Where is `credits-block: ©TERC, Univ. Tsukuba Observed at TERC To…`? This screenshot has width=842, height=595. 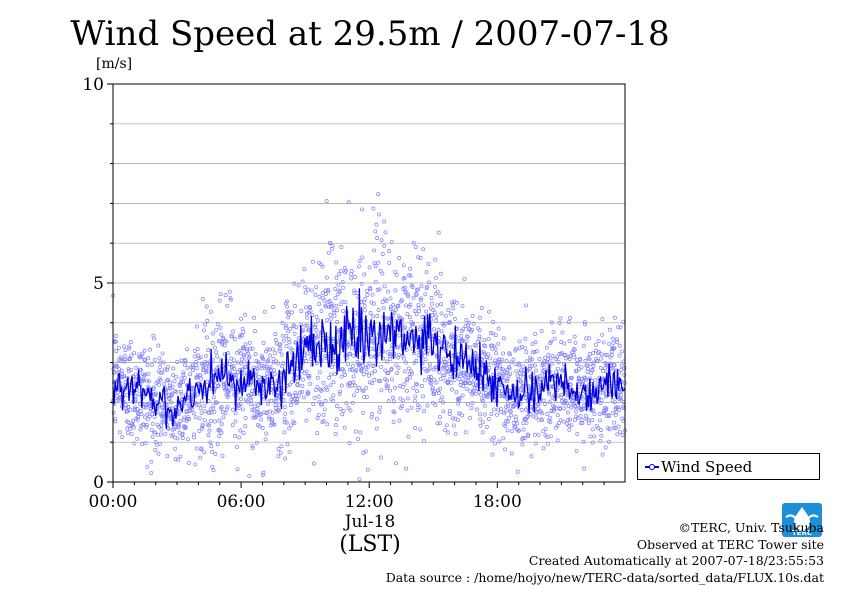 credits-block: ©TERC, Univ. Tsukuba Observed at TERC To… is located at coordinates (605, 553).